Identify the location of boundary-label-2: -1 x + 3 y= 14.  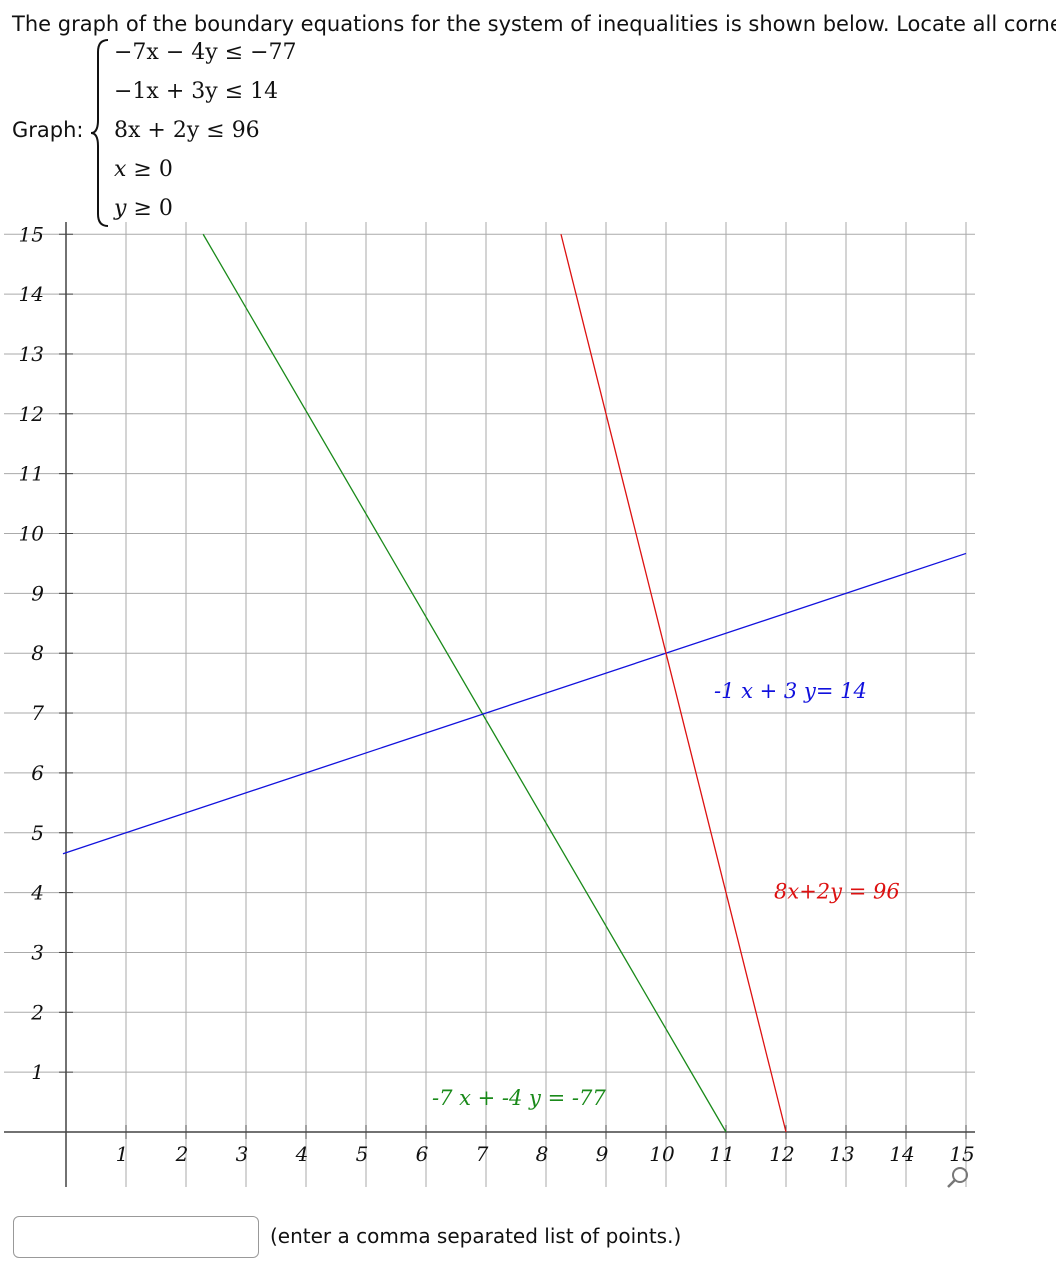
(790, 691).